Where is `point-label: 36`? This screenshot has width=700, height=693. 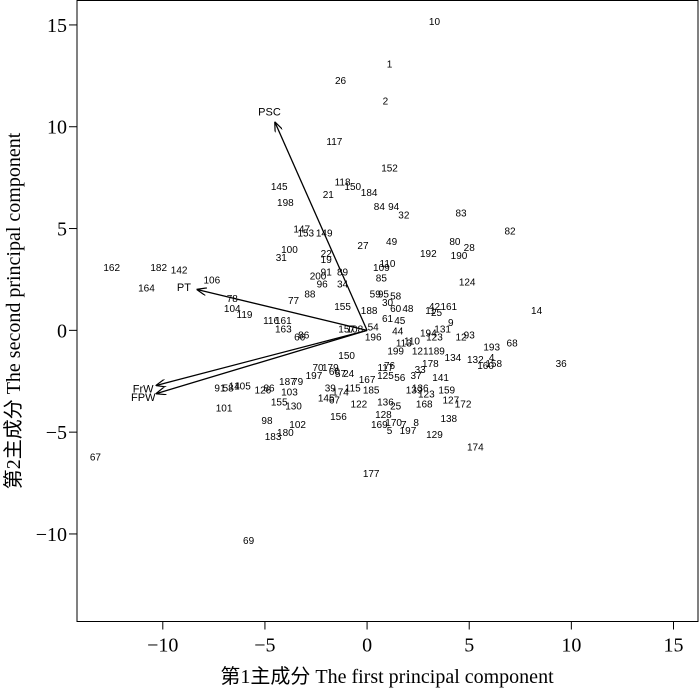
point-label: 36 is located at coordinates (562, 364).